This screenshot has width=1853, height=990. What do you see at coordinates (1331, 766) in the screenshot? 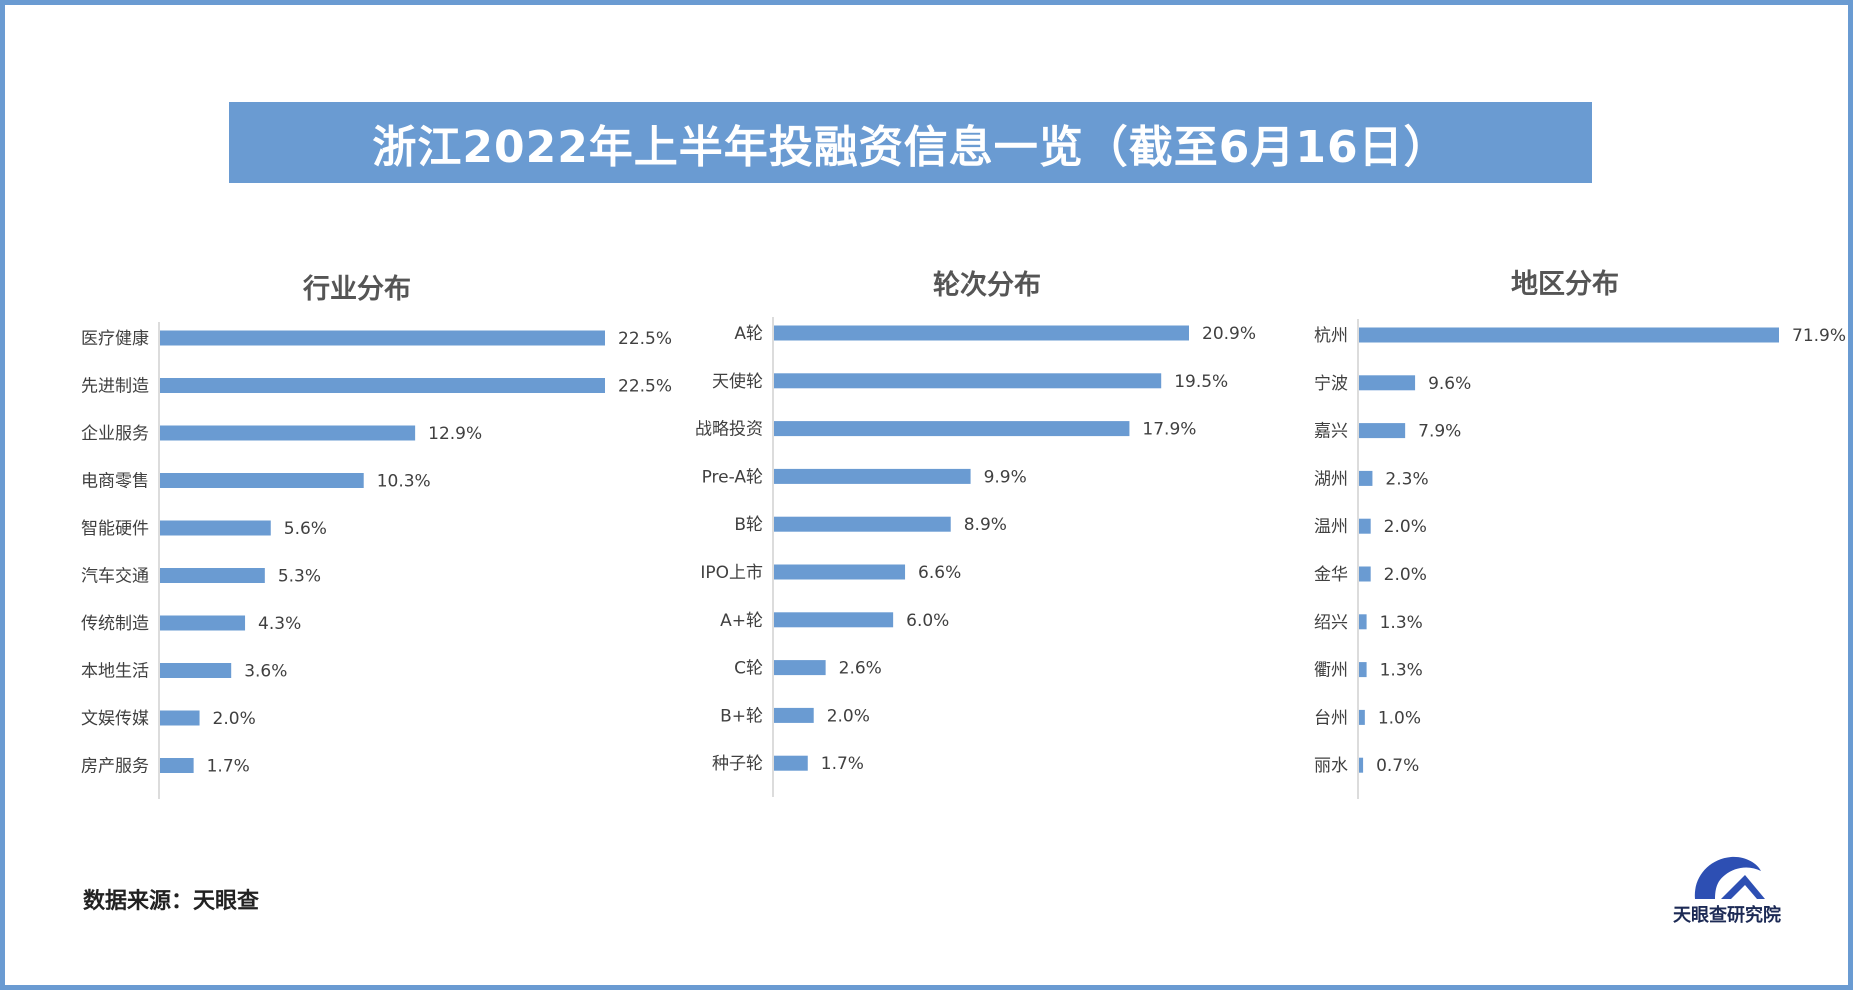
I see `category-label: 丽水` at bounding box center [1331, 766].